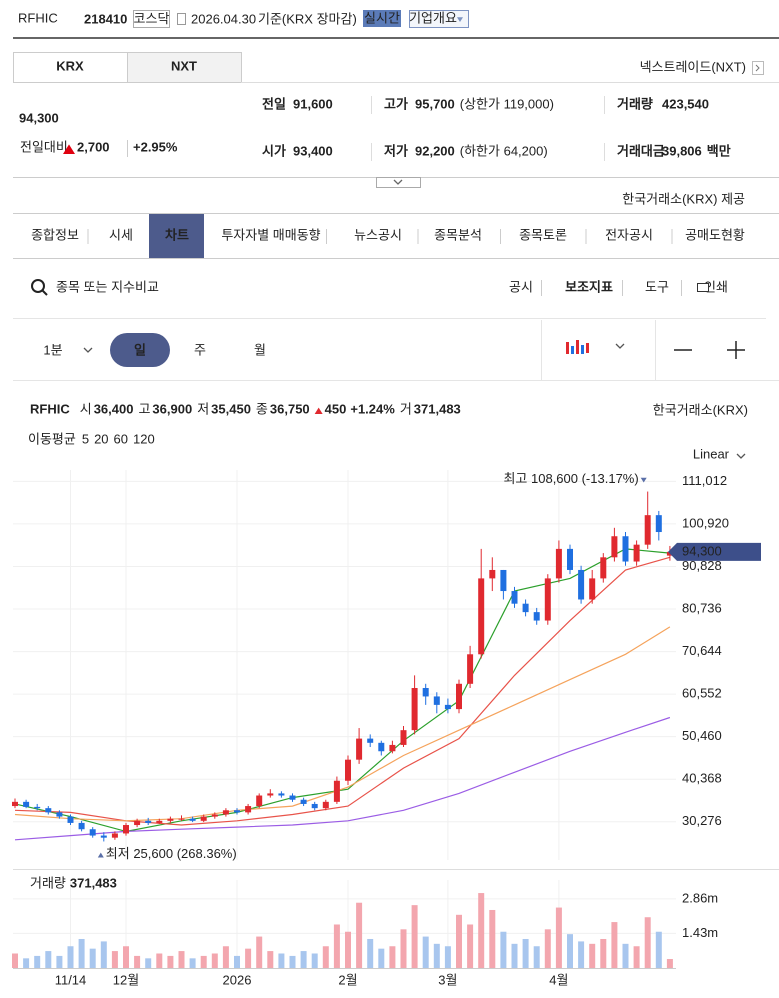 Image resolution: width=779 pixels, height=998 pixels. What do you see at coordinates (702, 735) in the screenshot?
I see `y-tick-label: 50,460` at bounding box center [702, 735].